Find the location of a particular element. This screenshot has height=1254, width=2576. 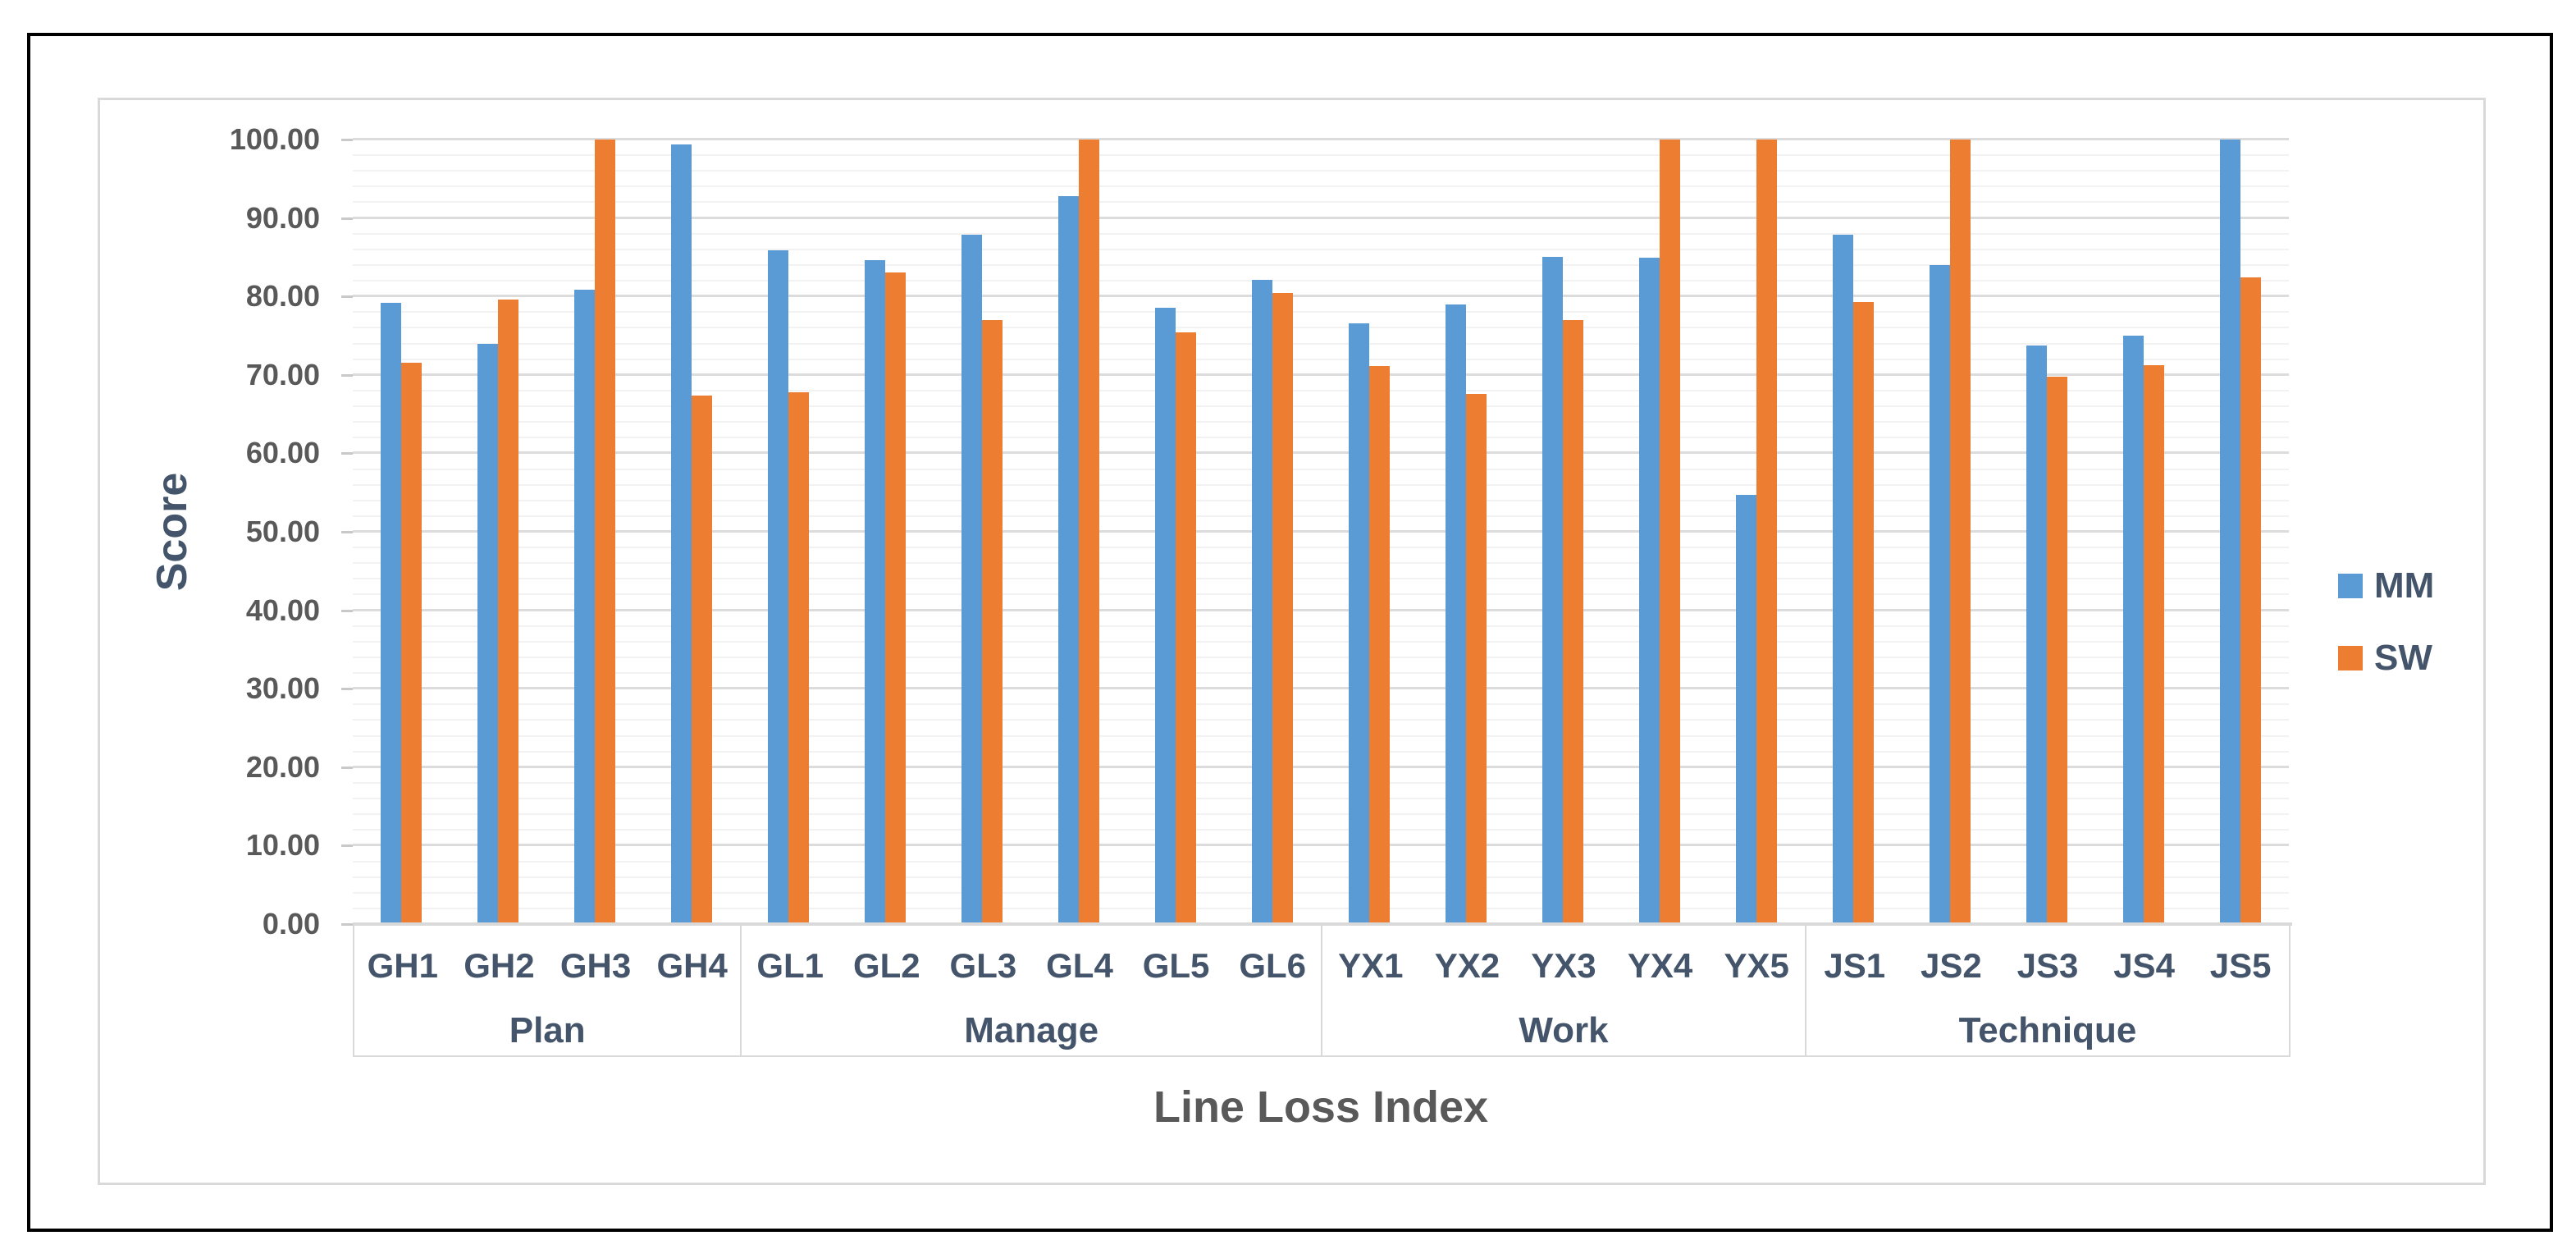

category-slot-GH3 is located at coordinates (594, 532).